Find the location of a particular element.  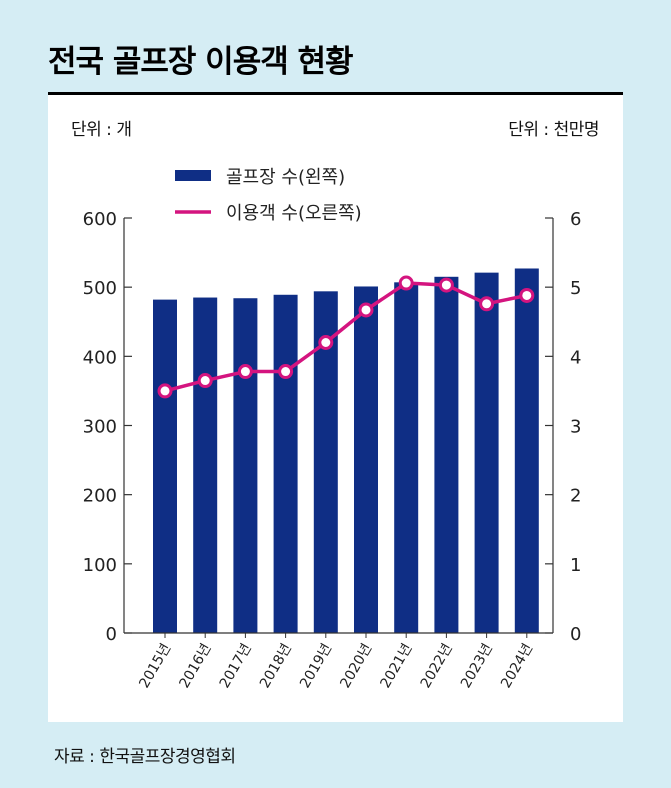

right-tick-label-2: 2 is located at coordinates (575, 496).